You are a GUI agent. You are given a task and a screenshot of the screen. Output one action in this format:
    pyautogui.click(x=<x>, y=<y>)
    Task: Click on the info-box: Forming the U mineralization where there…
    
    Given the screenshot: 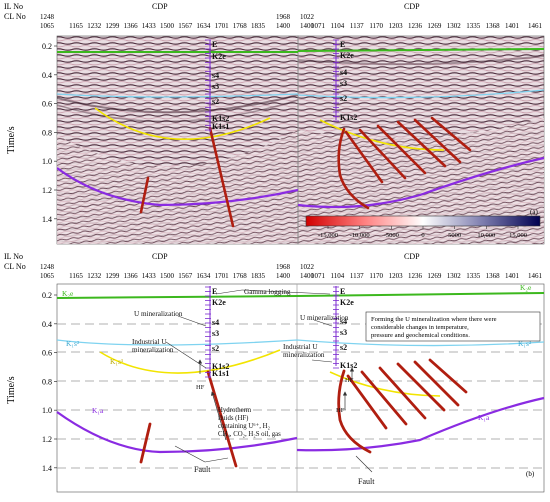 What is the action you would take?
    pyautogui.click(x=453, y=326)
    